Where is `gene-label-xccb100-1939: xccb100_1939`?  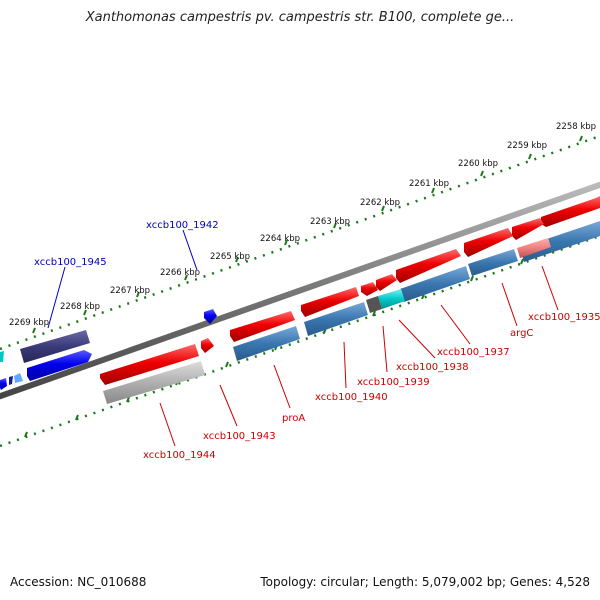 gene-label-xccb100-1939: xccb100_1939 is located at coordinates (393, 382).